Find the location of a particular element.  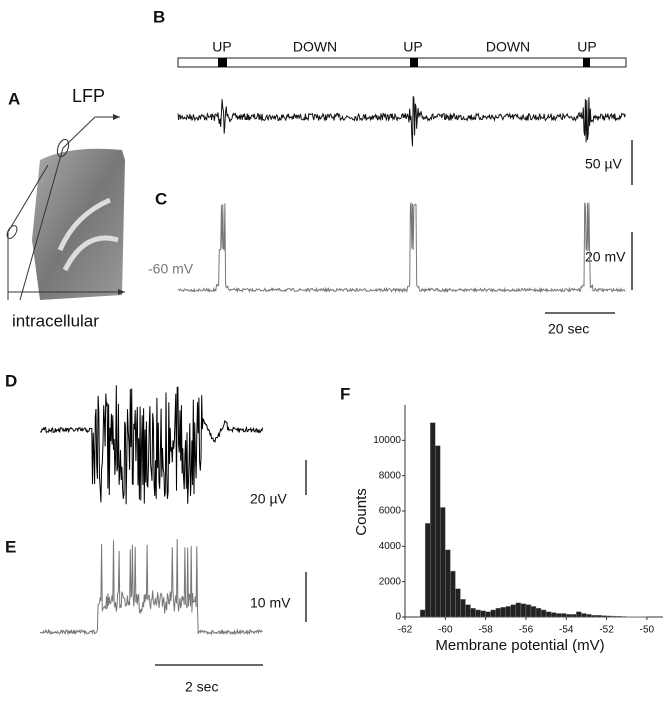

y-tick-label: 4000 is located at coordinates (390, 546).